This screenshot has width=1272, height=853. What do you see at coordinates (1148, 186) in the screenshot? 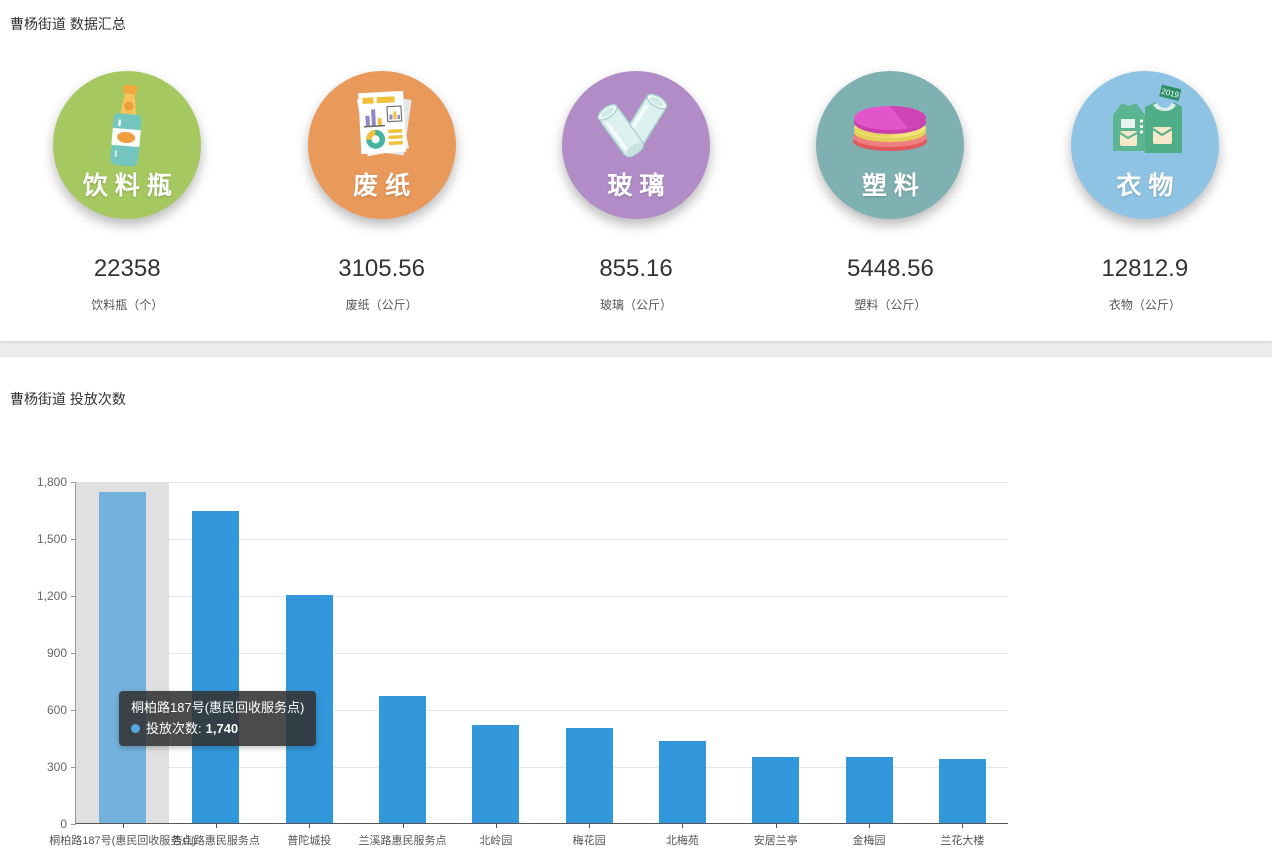
I see `clothes-icon-label: 衣物` at bounding box center [1148, 186].